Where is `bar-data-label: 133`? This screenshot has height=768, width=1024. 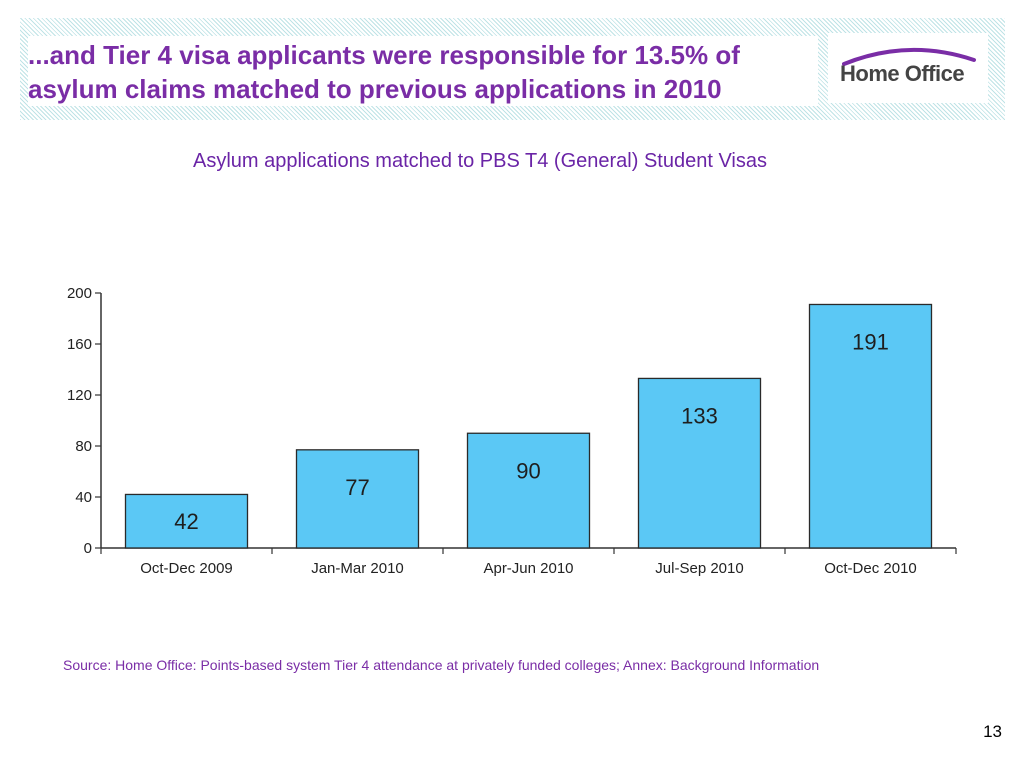
bar-data-label: 133 is located at coordinates (699, 415).